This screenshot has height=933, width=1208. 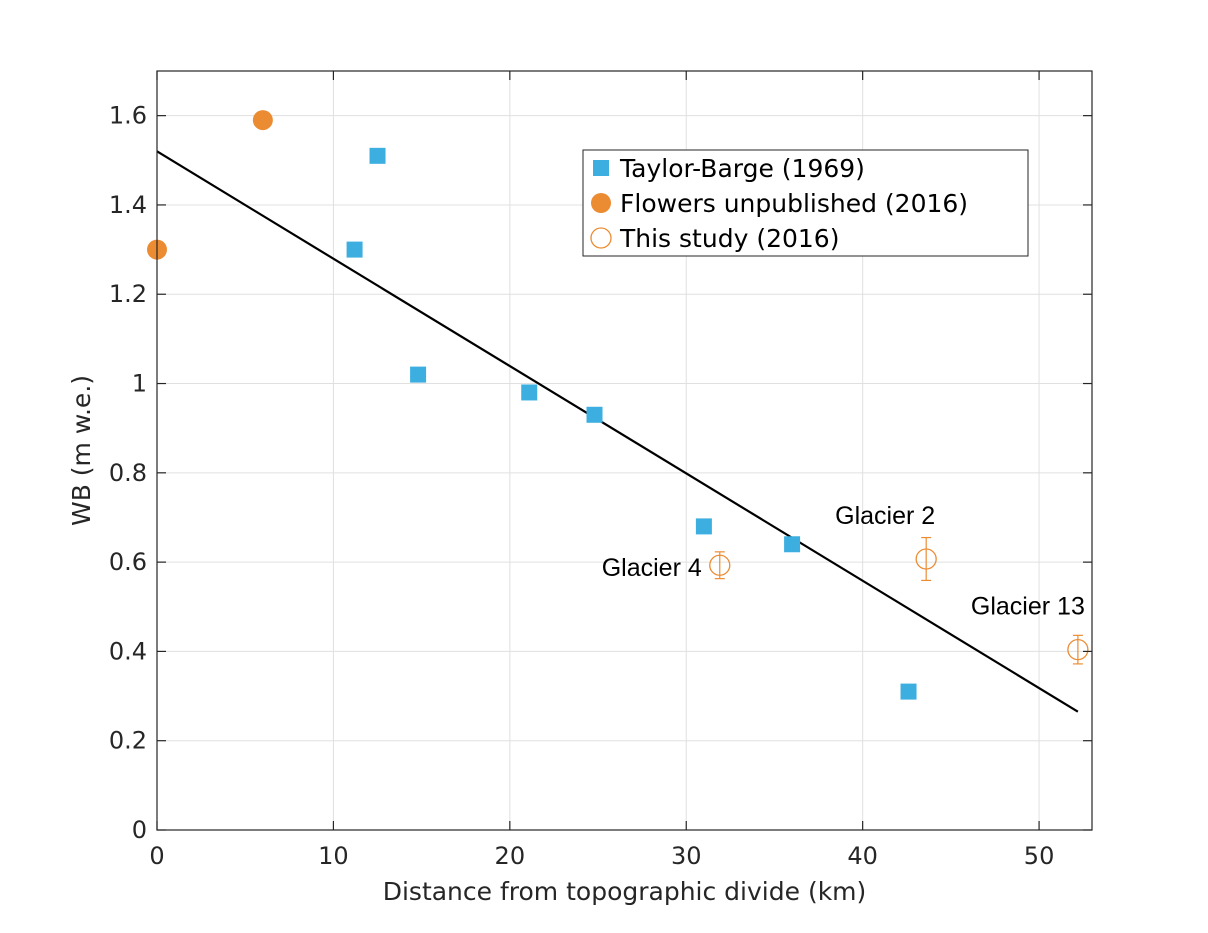 I want to click on y-axis-label: WB (m w.e.), so click(x=81, y=450).